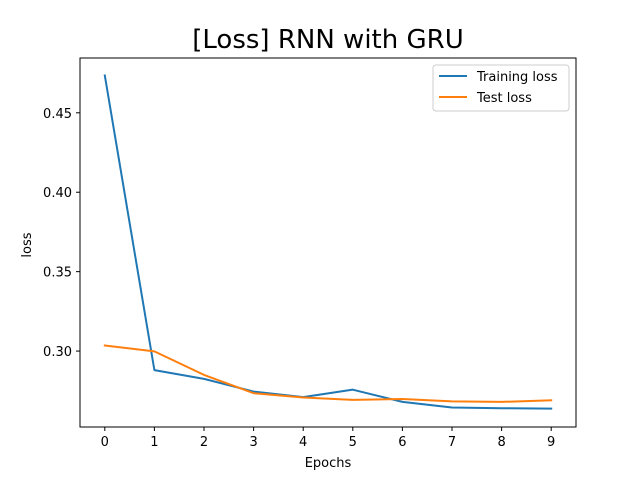 Image resolution: width=640 pixels, height=480 pixels. What do you see at coordinates (501, 442) in the screenshot?
I see `x-tick-label: 8` at bounding box center [501, 442].